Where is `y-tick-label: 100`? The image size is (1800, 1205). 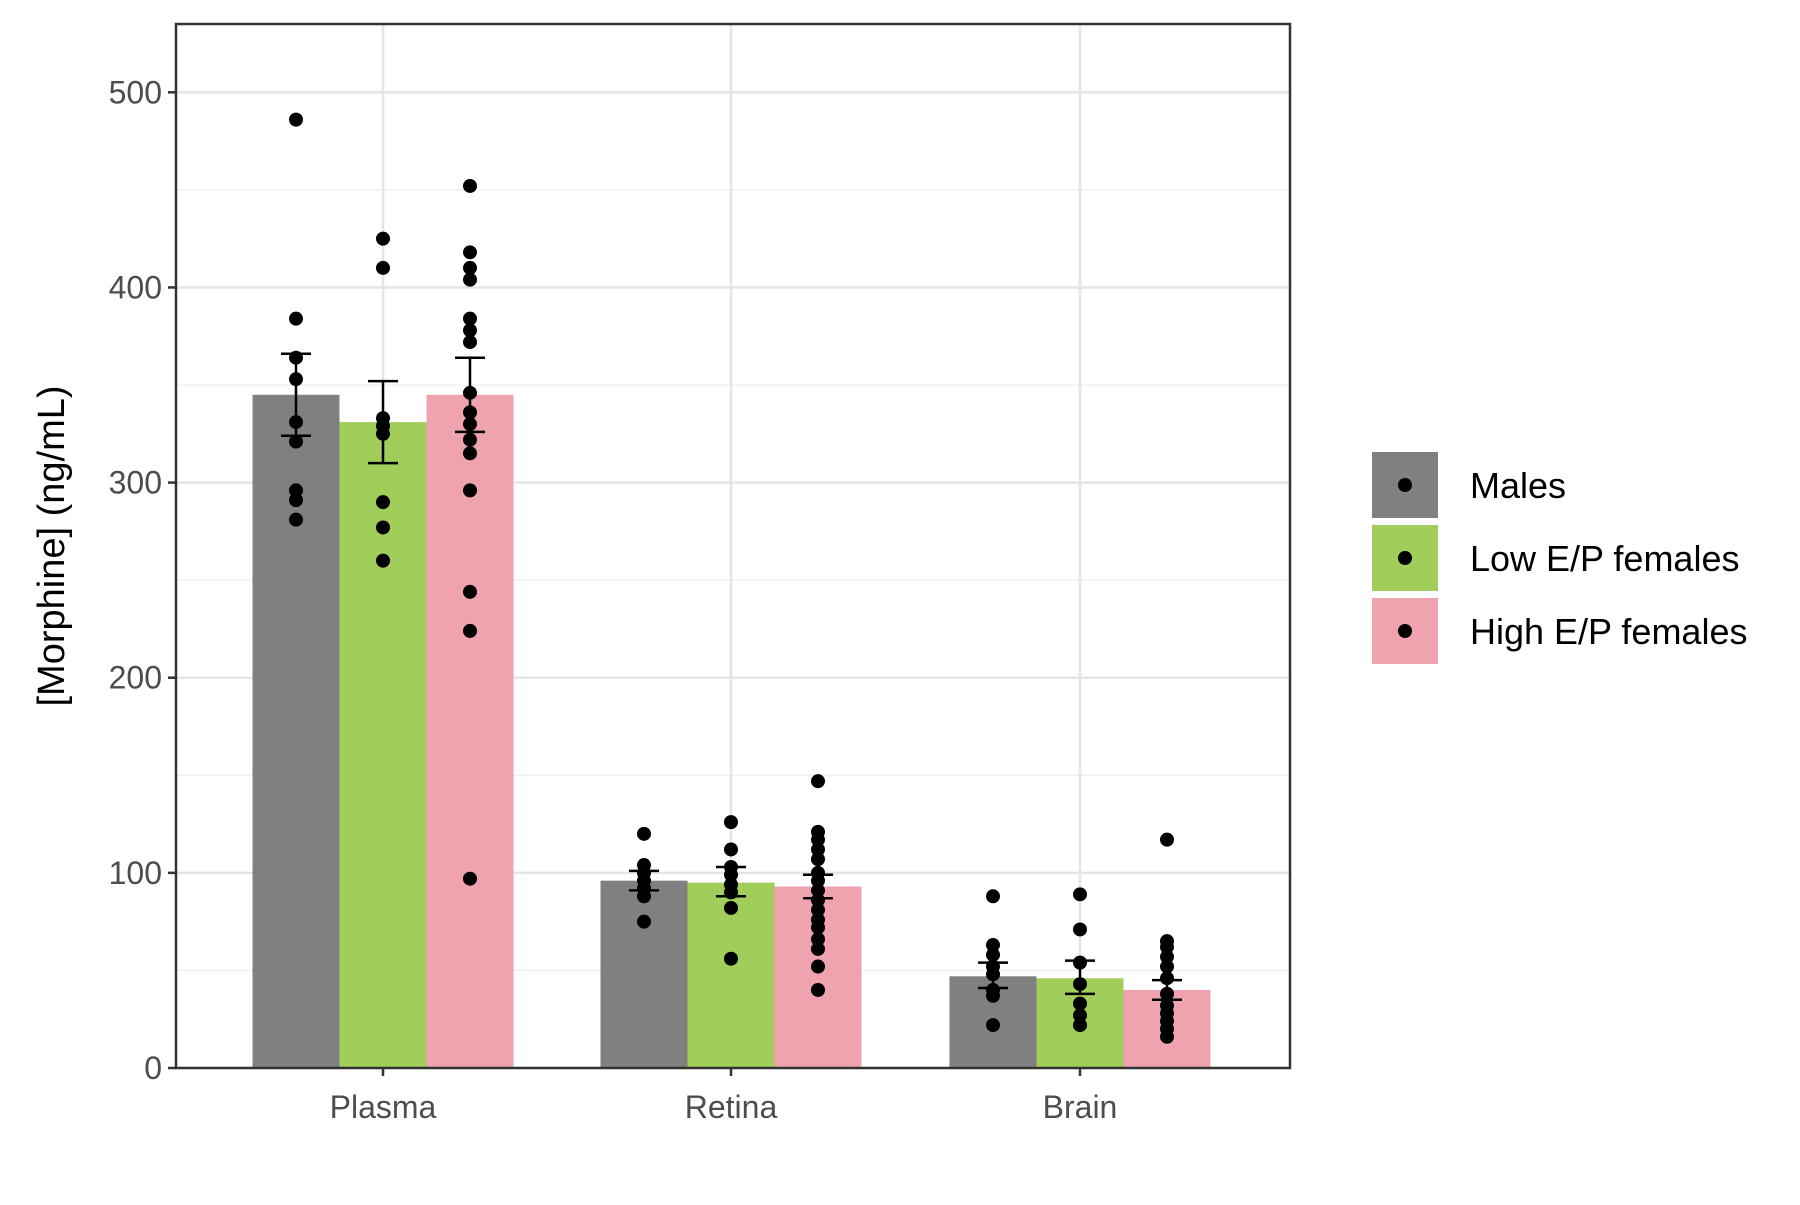 y-tick-label: 100 is located at coordinates (135, 873).